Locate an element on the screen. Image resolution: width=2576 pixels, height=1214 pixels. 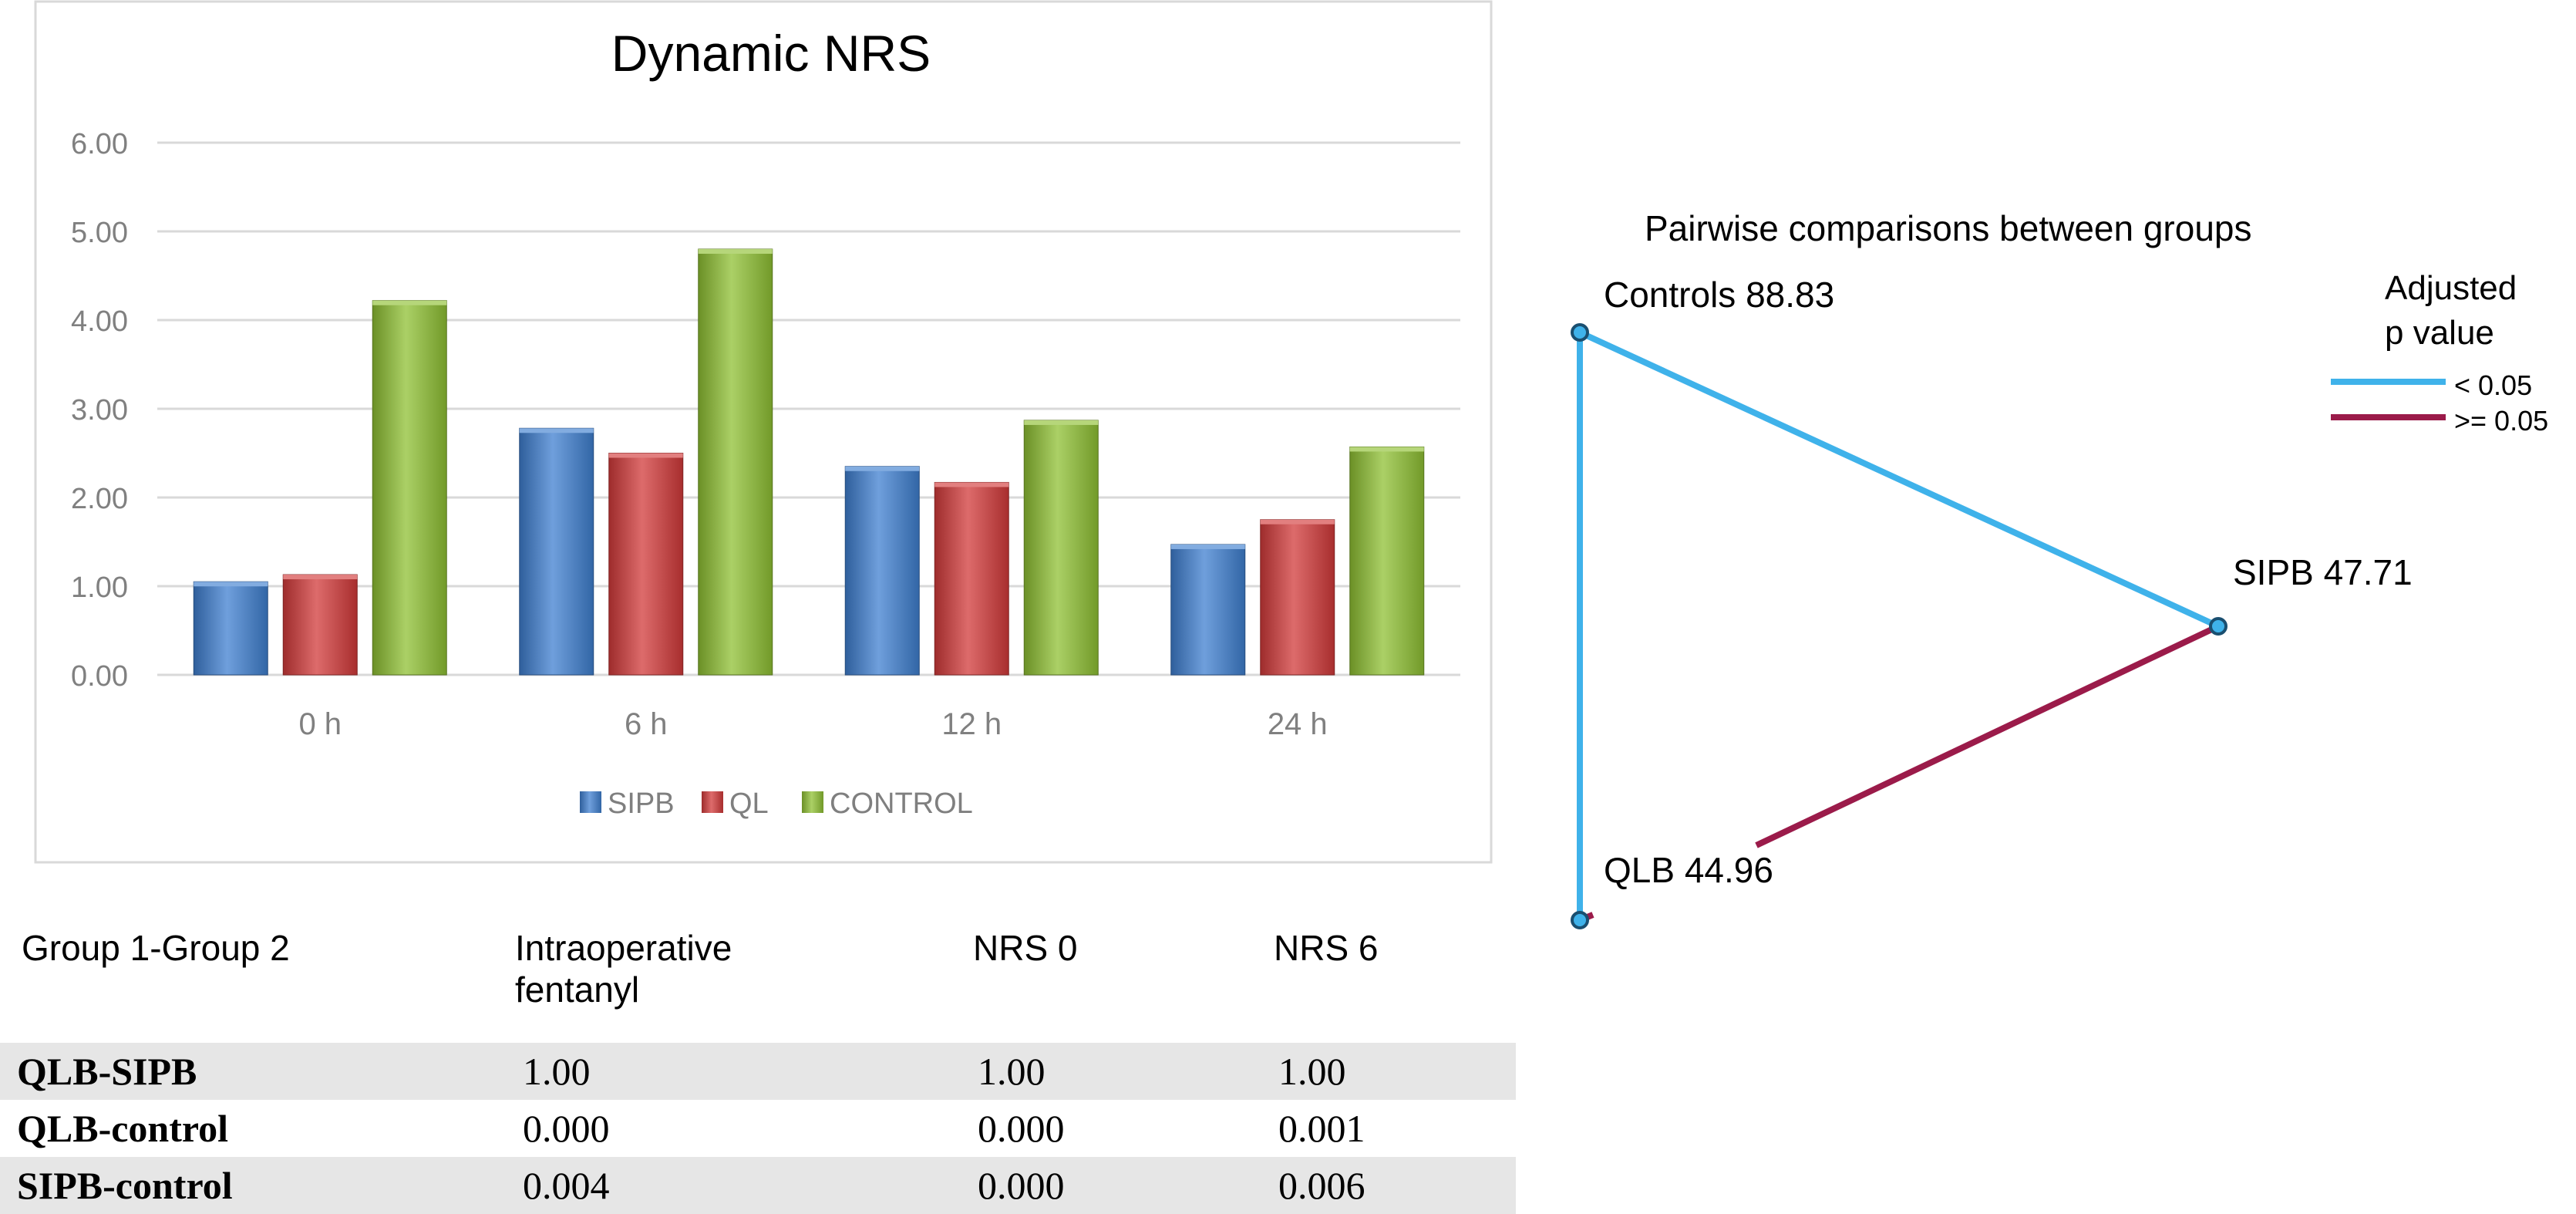
node-controls is located at coordinates (1580, 332).